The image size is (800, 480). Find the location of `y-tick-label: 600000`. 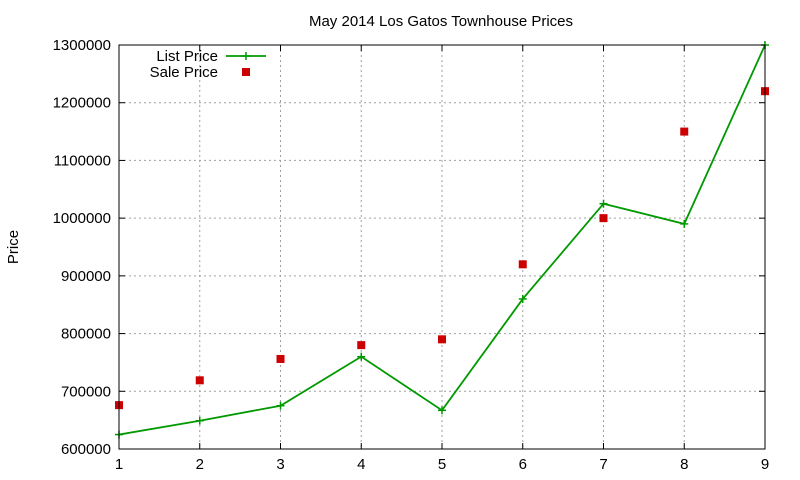

y-tick-label: 600000 is located at coordinates (86, 449).